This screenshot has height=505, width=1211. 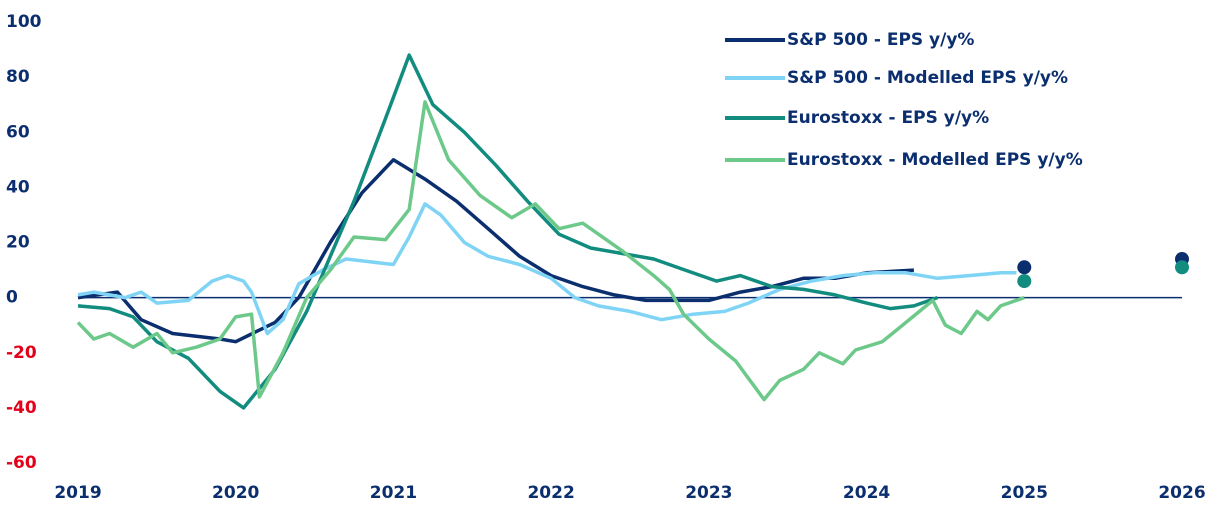 I want to click on y-tick-label: 60, so click(x=18, y=132).